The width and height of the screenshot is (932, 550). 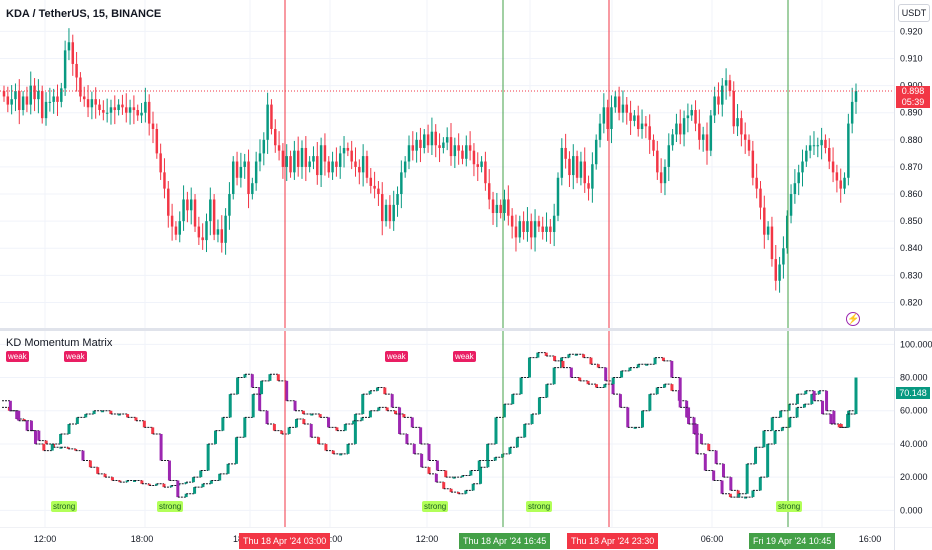 What do you see at coordinates (59, 343) in the screenshot?
I see `indicator-title: KD Momentum Matrix` at bounding box center [59, 343].